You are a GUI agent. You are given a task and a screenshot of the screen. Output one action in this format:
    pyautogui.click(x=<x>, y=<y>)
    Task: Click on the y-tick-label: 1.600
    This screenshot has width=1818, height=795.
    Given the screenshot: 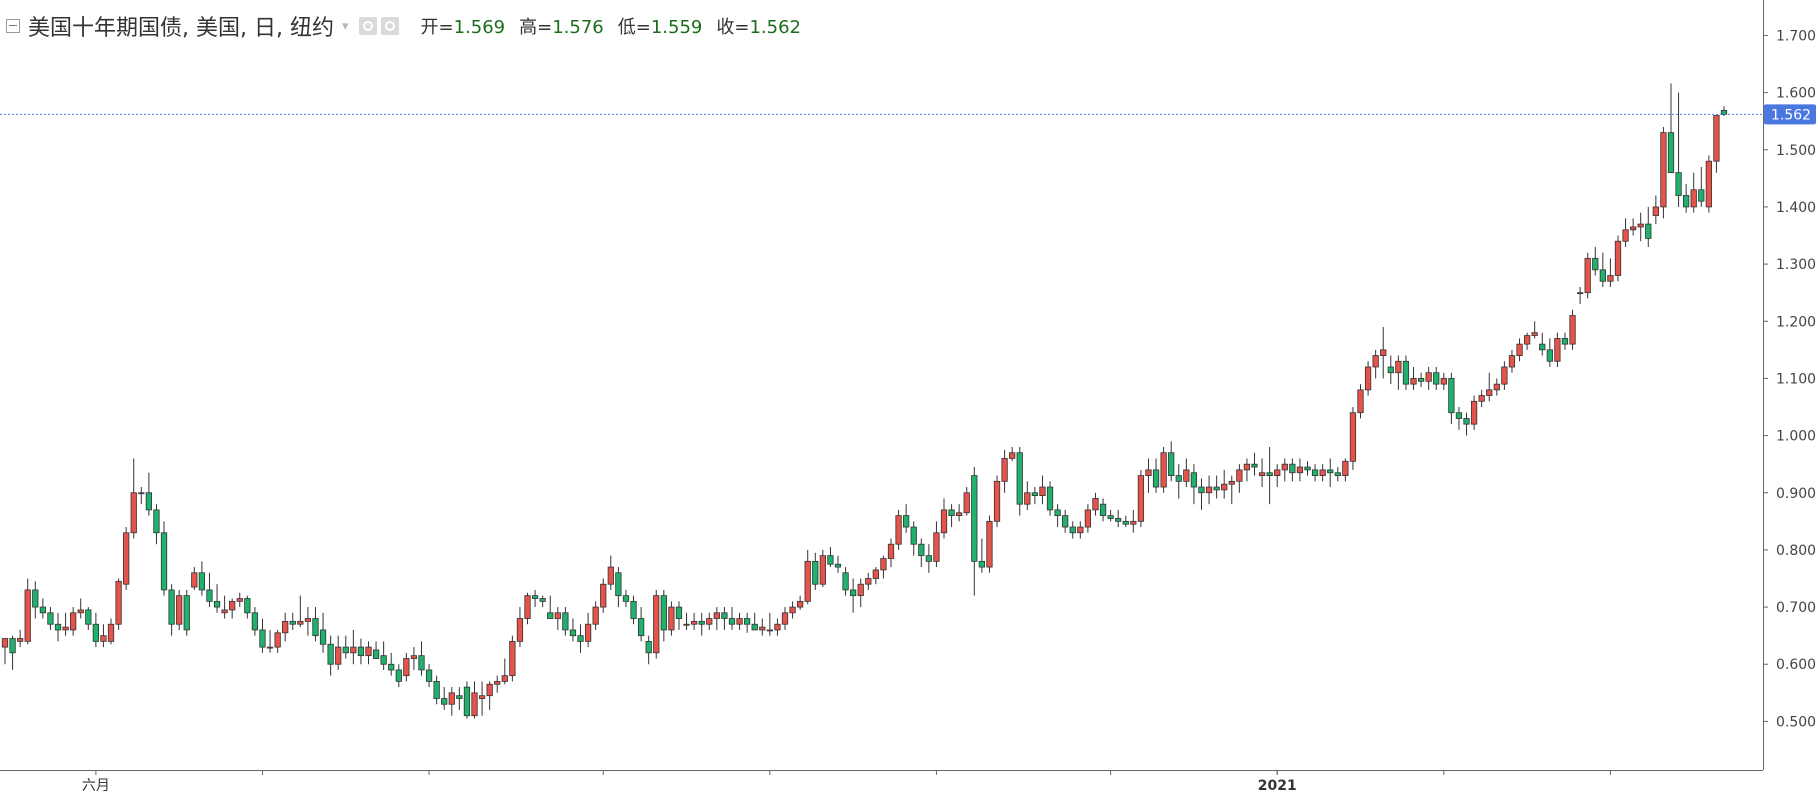 What is the action you would take?
    pyautogui.click(x=1796, y=94)
    